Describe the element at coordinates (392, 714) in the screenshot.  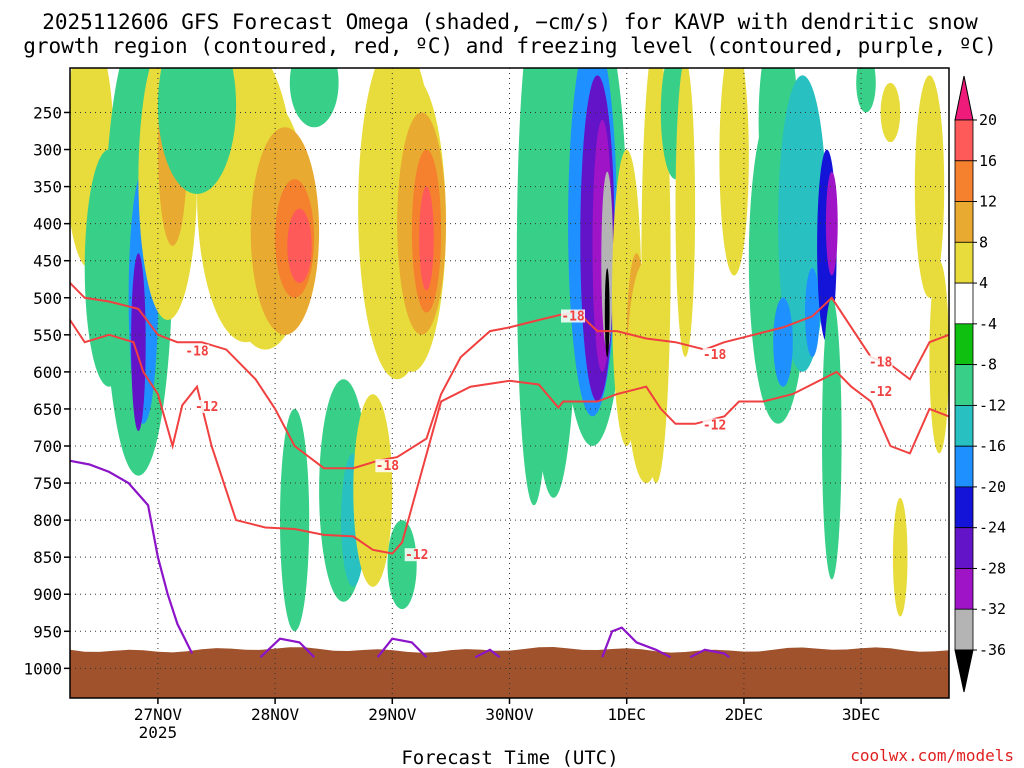
I see `x-tick-label: 29NOV` at that location.